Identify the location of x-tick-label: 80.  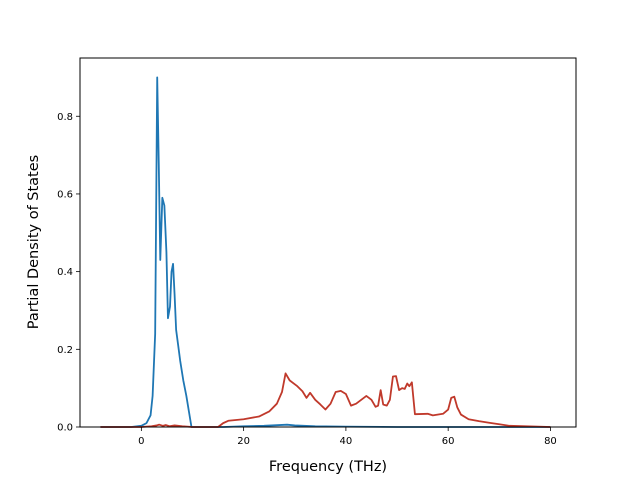
(550, 441).